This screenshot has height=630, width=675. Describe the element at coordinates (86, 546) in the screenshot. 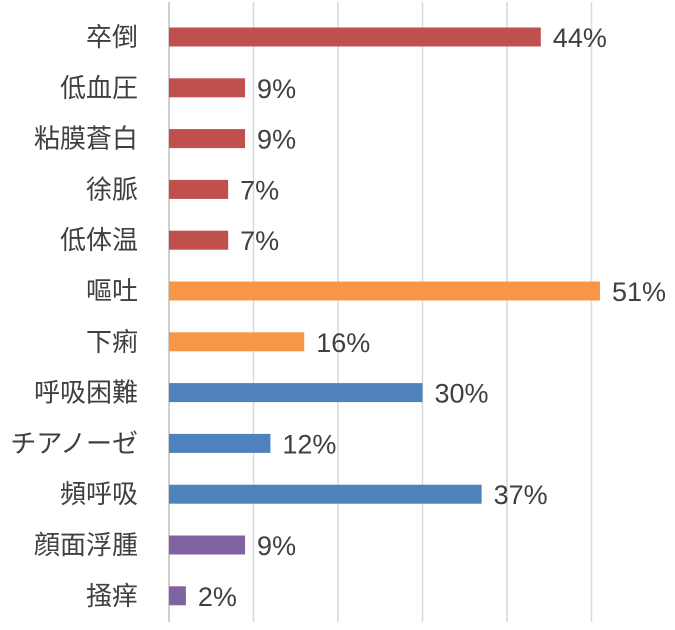

I see `category-label-10: 顔面浮腫` at that location.